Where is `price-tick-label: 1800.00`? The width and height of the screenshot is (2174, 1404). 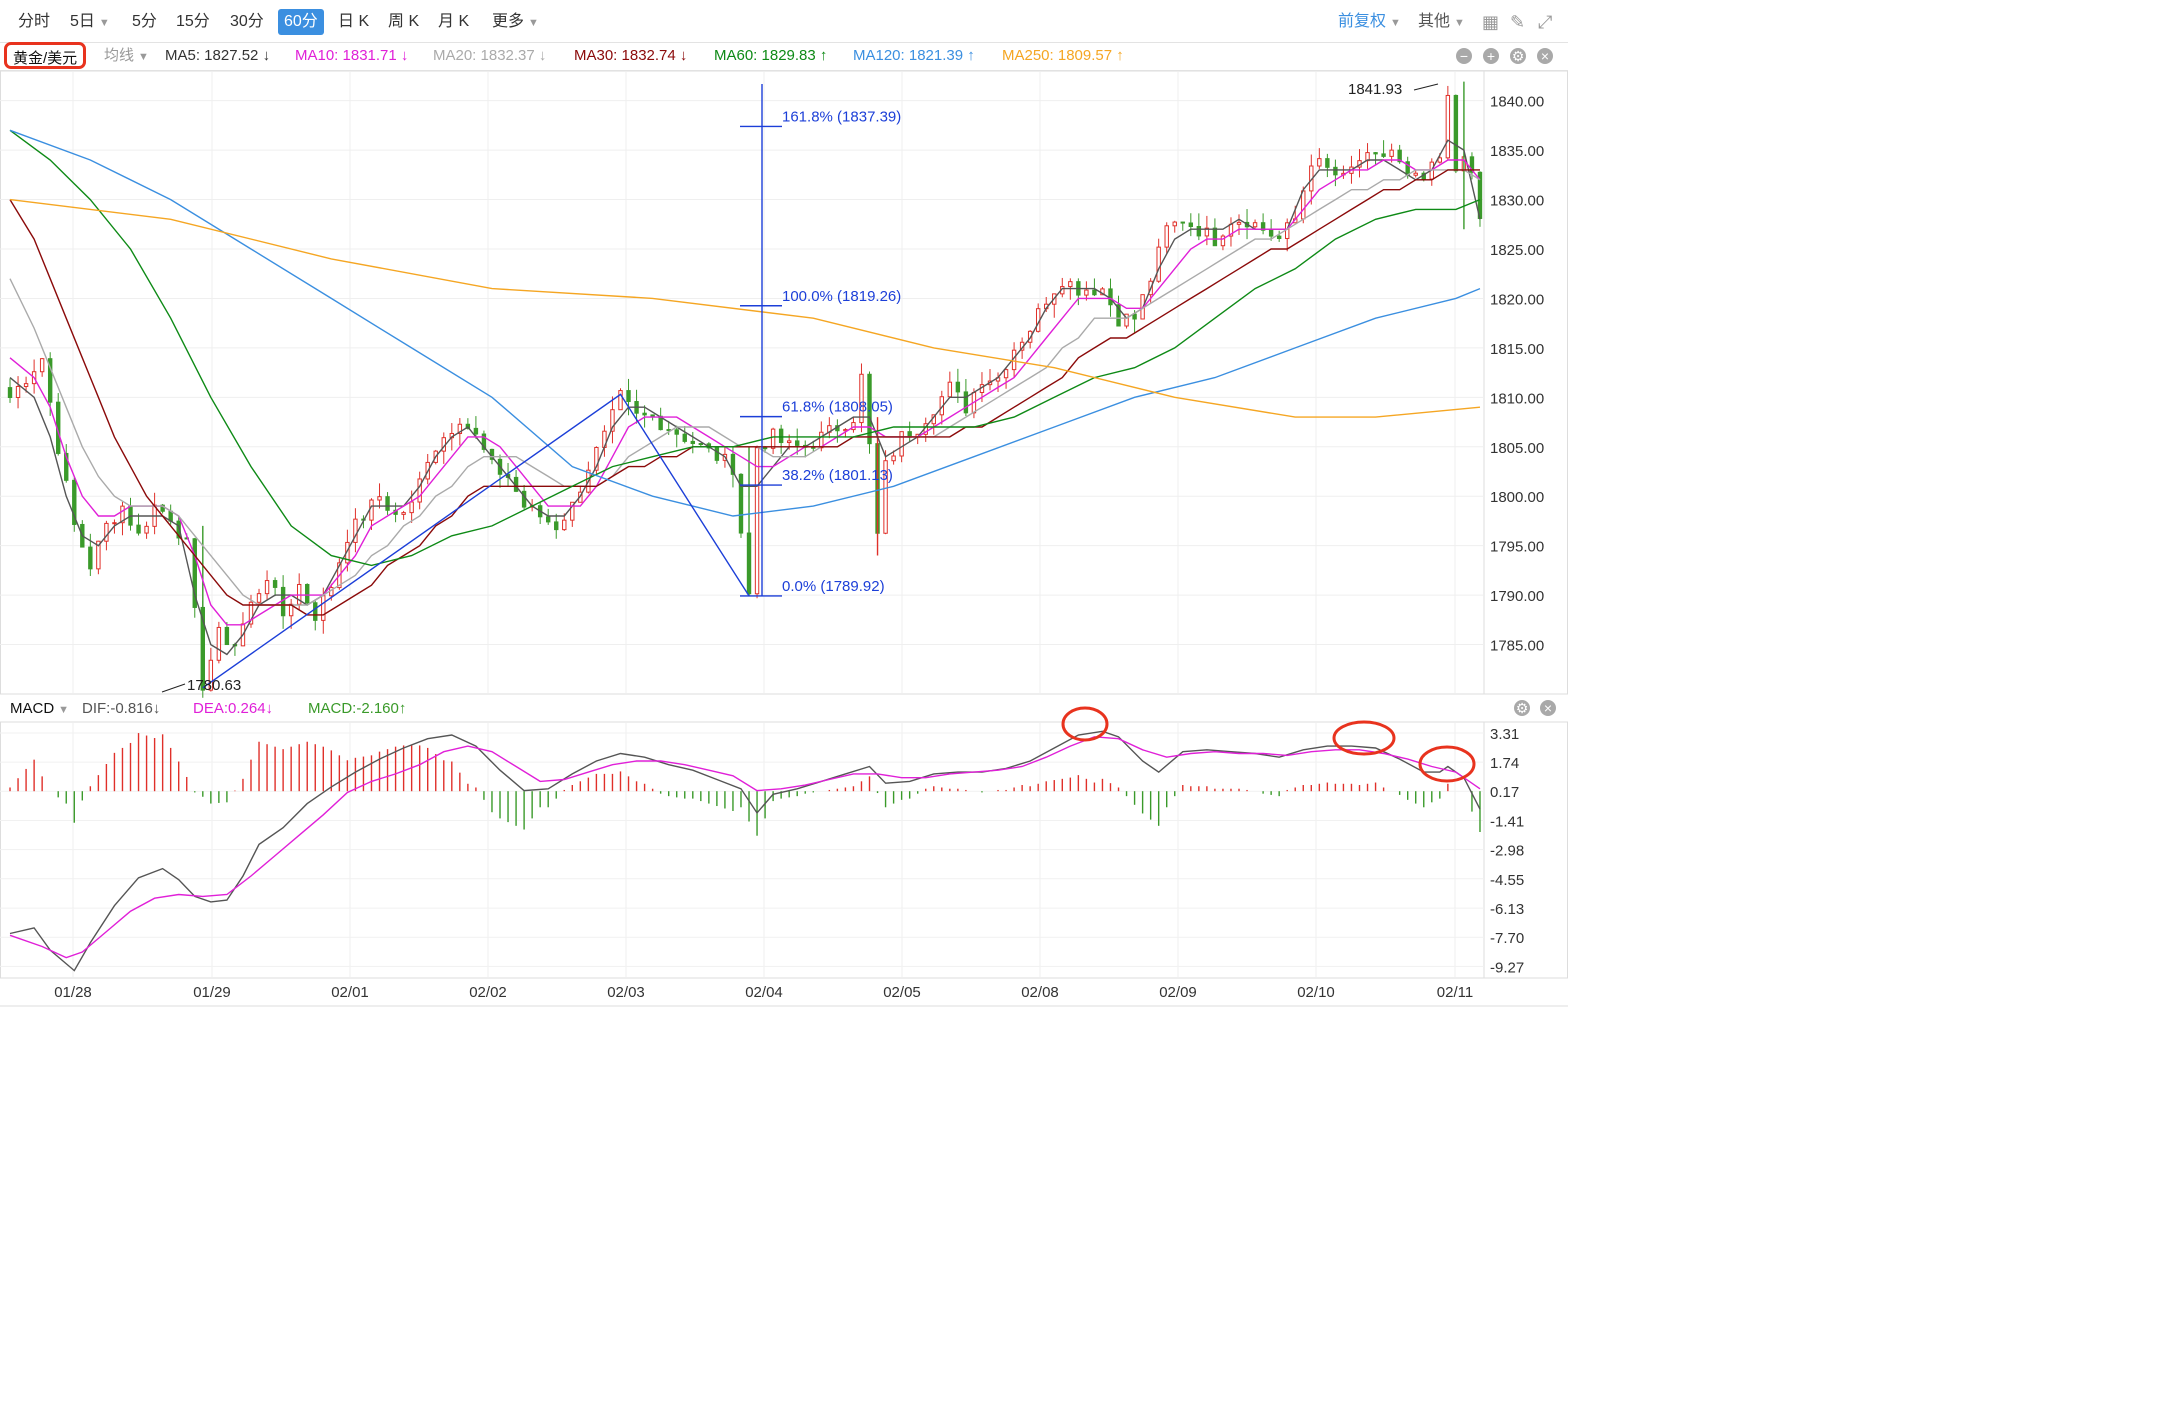
price-tick-label: 1800.00 is located at coordinates (1517, 497).